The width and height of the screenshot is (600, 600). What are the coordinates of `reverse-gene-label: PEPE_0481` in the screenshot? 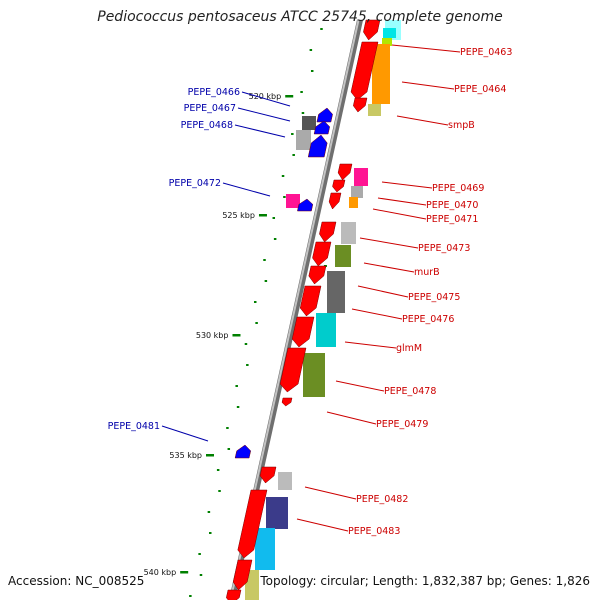 It's located at (134, 426).